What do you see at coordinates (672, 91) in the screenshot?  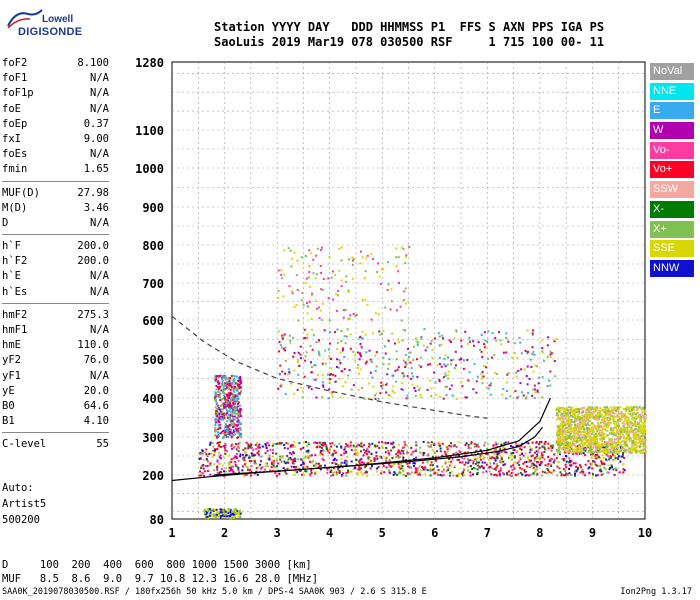 I see `legend-item: NNE` at bounding box center [672, 91].